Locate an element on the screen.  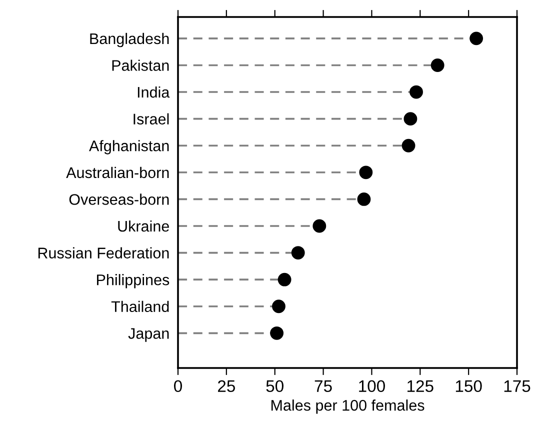
y-tick-label: Bangladesh is located at coordinates (129, 40).